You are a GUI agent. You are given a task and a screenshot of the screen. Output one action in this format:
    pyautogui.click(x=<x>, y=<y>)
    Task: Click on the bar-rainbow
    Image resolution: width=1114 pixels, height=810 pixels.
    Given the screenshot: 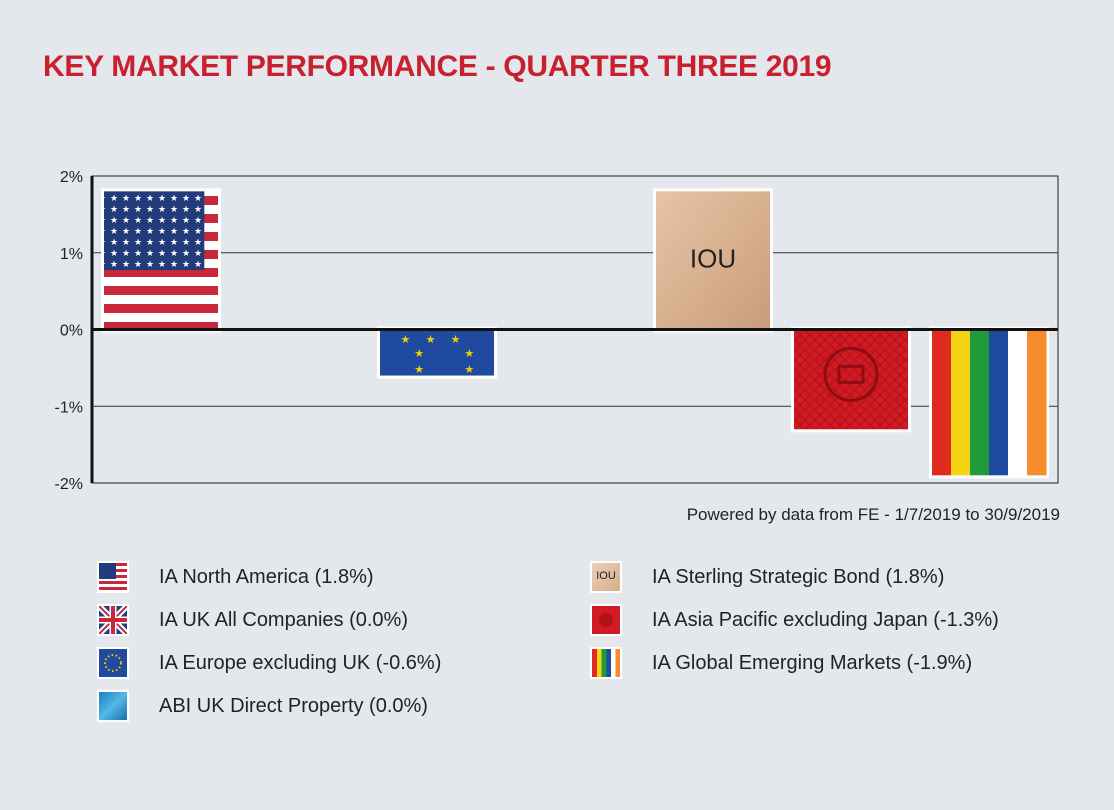 What is the action you would take?
    pyautogui.click(x=989, y=402)
    